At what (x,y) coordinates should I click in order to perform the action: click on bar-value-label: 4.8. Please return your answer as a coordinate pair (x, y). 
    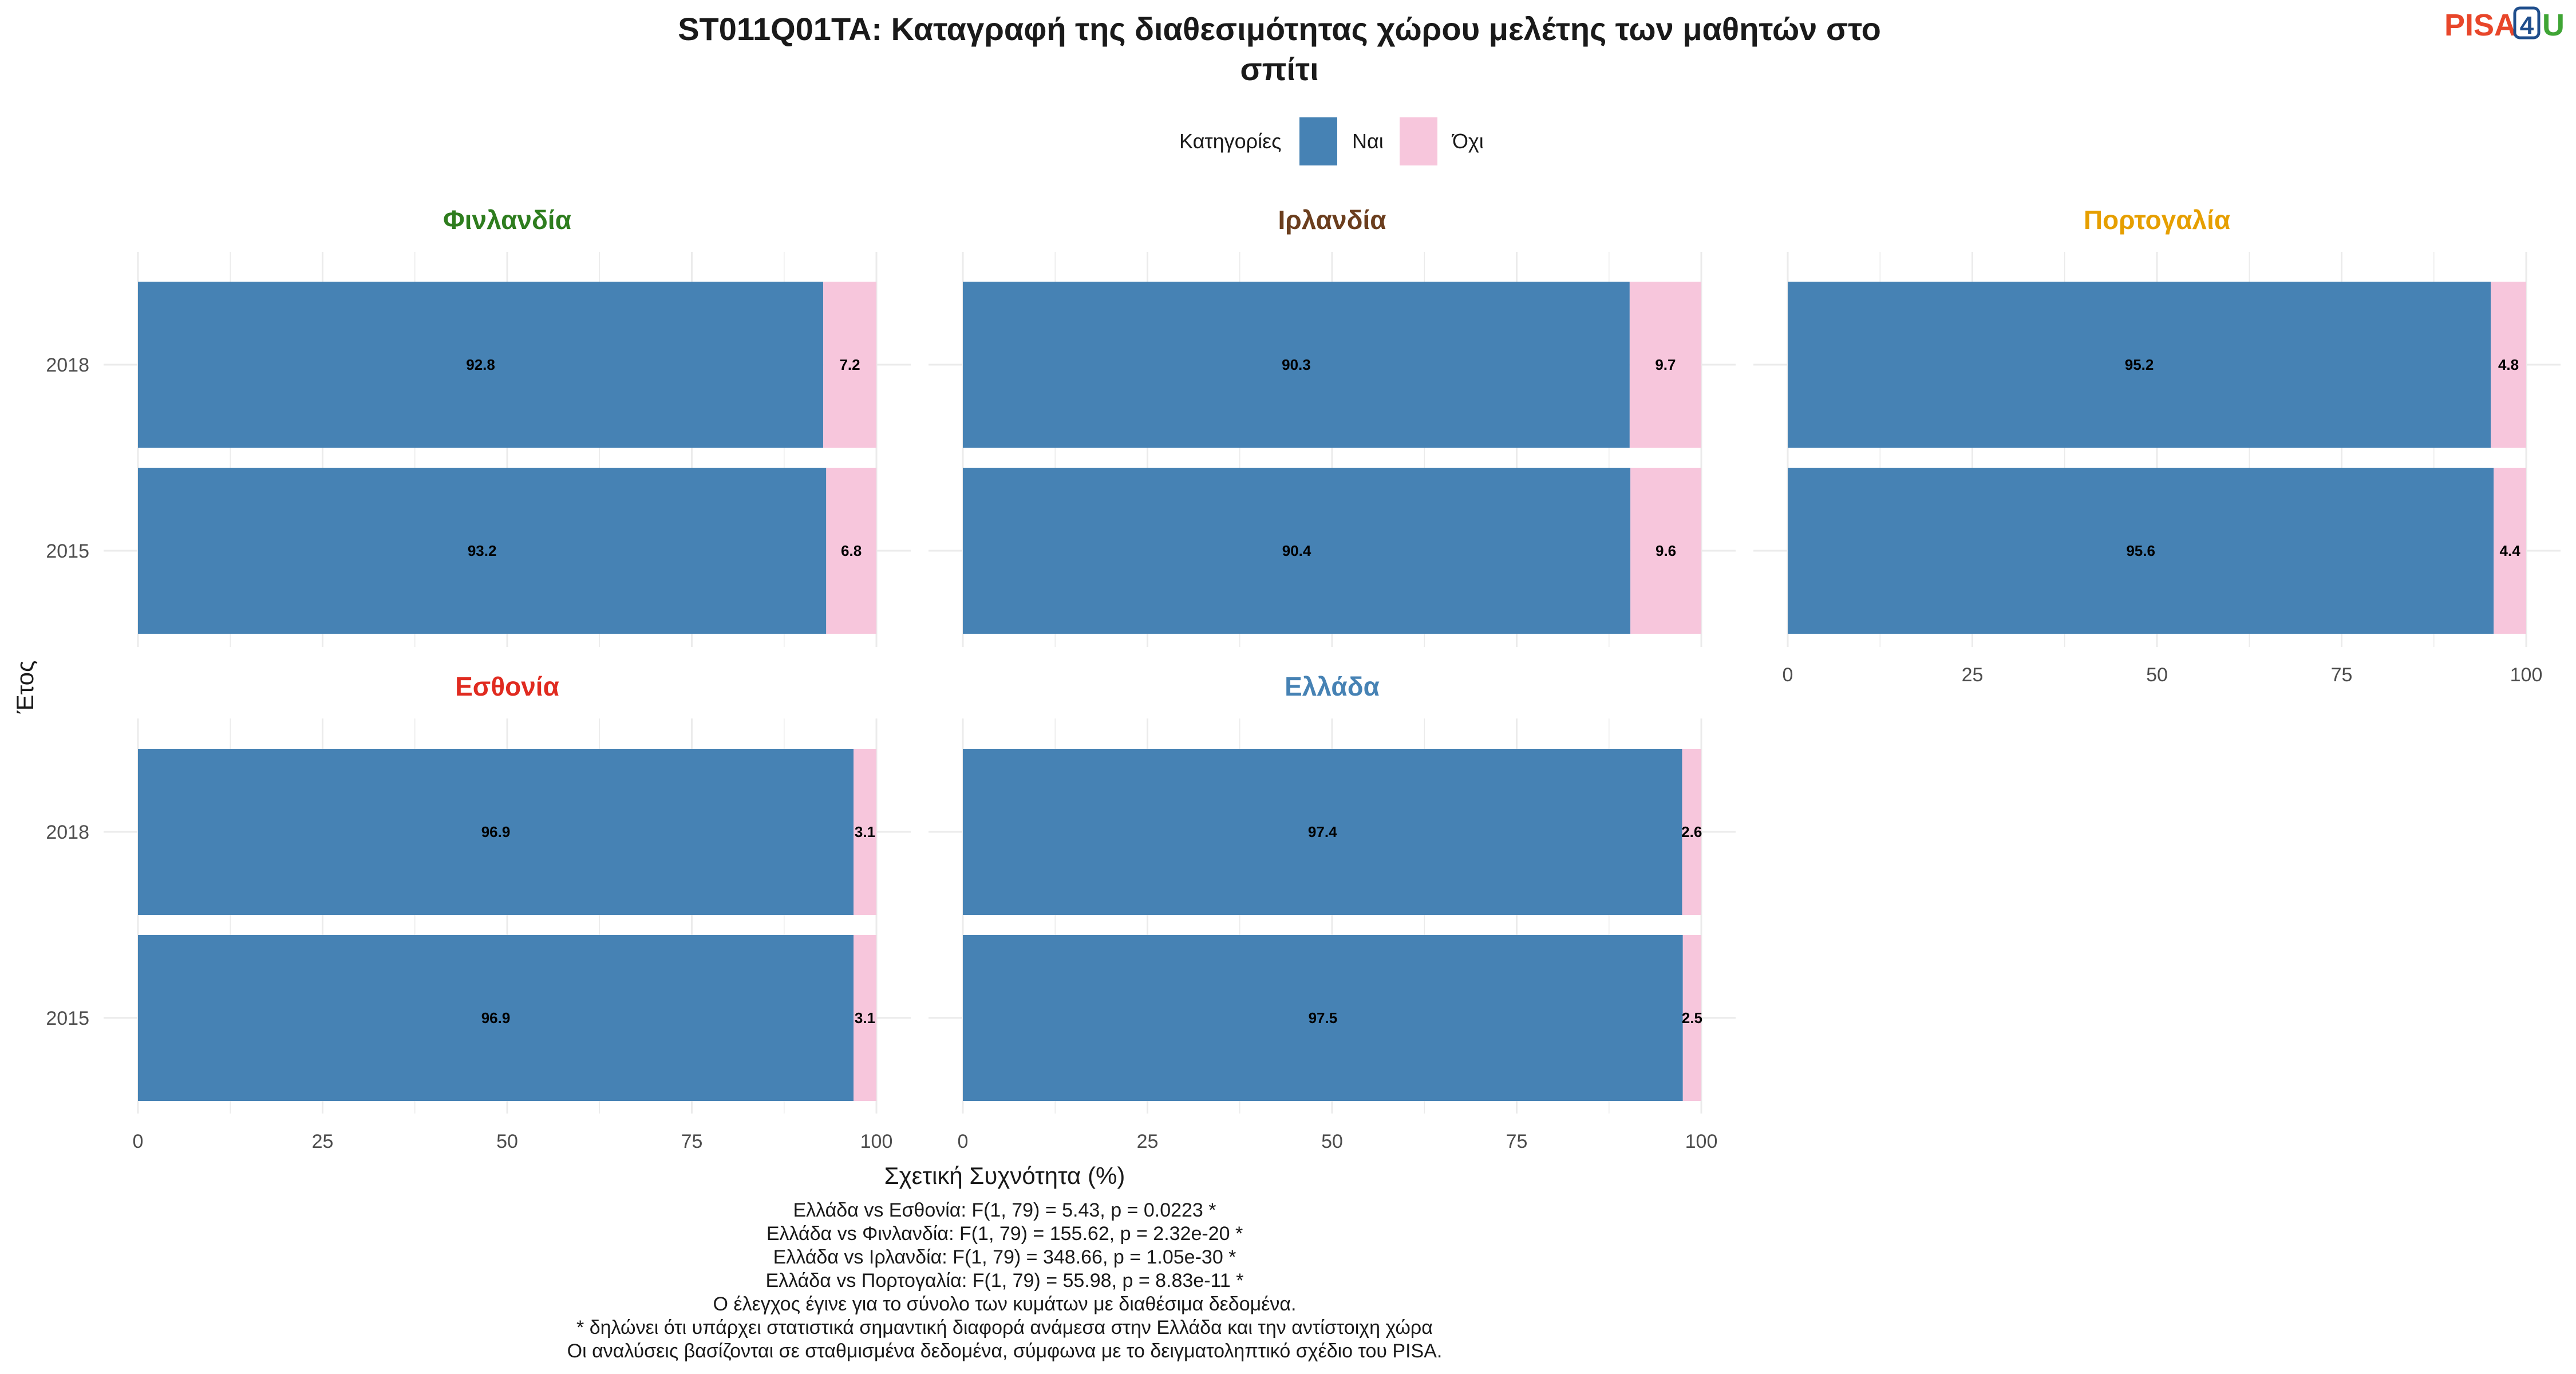
    Looking at the image, I should click on (2508, 364).